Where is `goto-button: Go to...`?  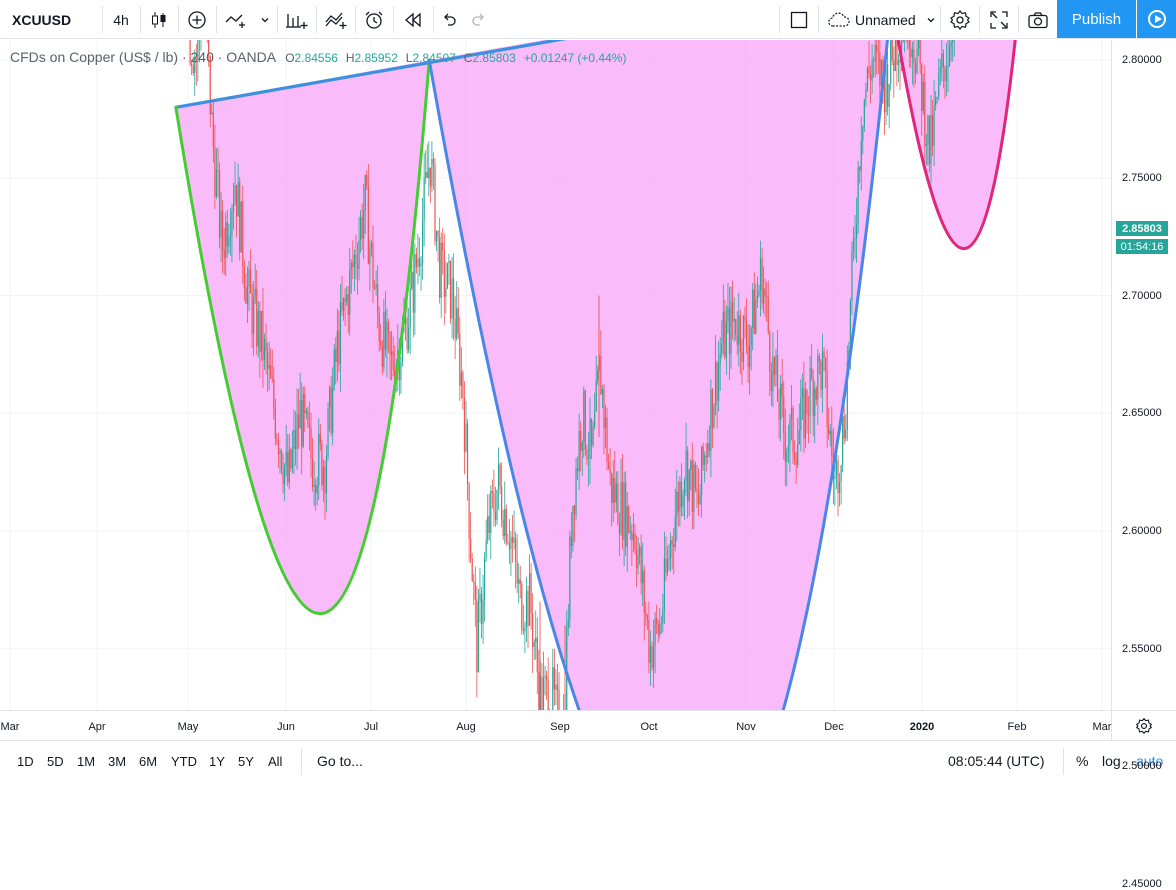
goto-button: Go to... is located at coordinates (340, 761).